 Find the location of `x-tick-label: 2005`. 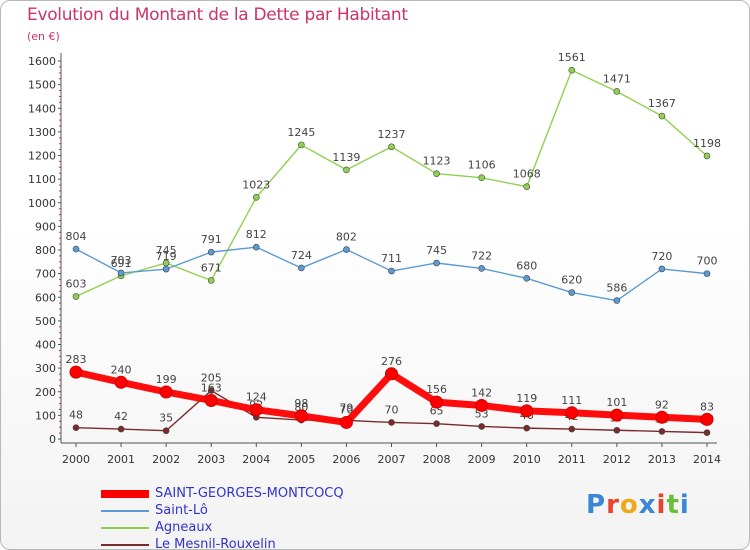

x-tick-label: 2005 is located at coordinates (301, 459).